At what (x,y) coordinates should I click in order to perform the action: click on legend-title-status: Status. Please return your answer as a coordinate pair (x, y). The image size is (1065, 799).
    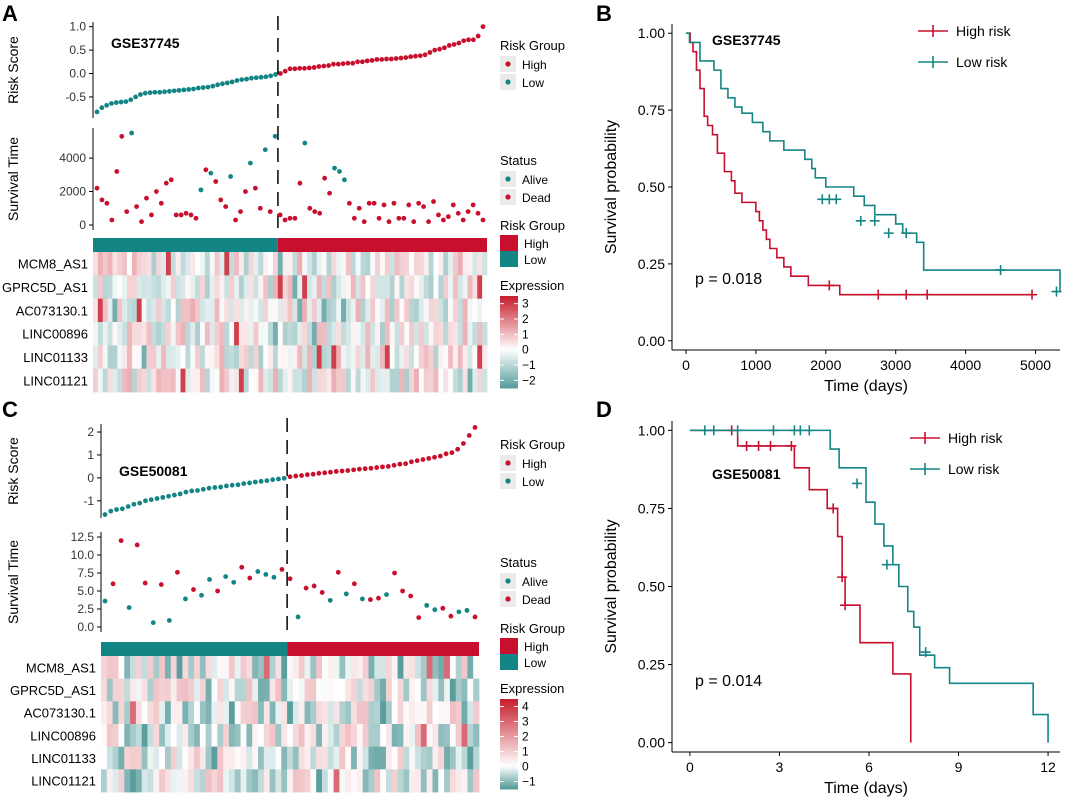
    Looking at the image, I should click on (518, 562).